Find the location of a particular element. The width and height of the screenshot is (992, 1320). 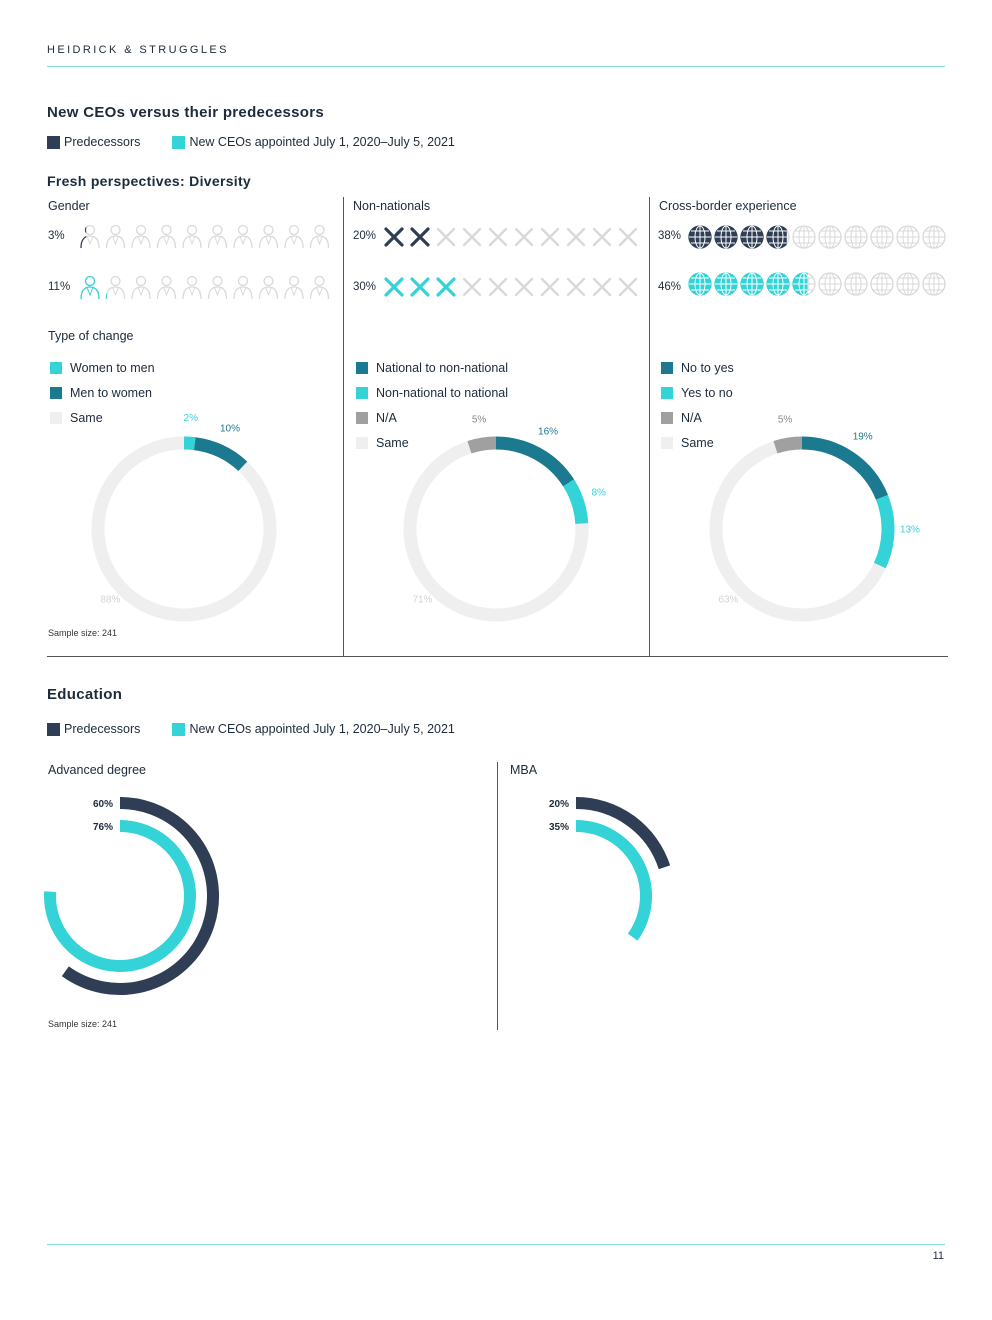

nonnat-pred-label: 20% is located at coordinates (365, 236).